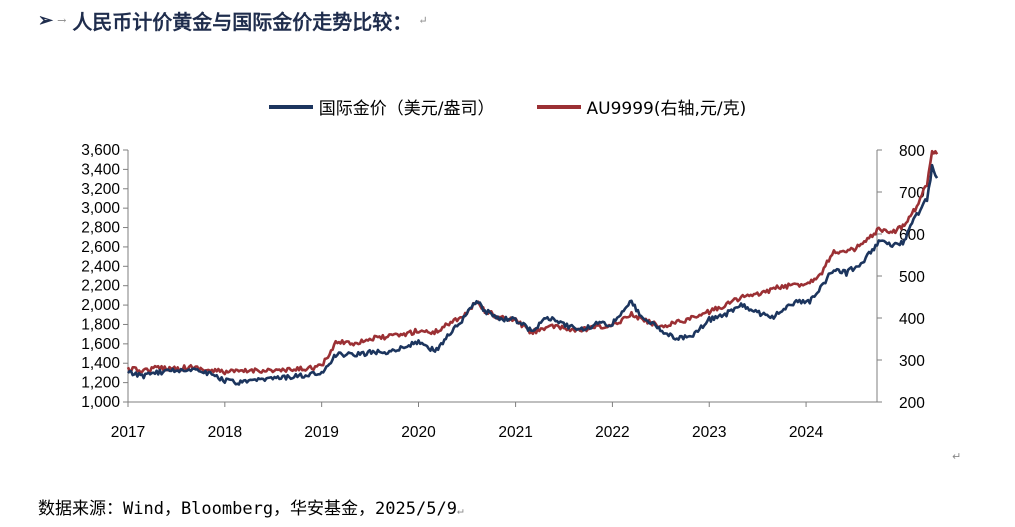 The height and width of the screenshot is (527, 1015). What do you see at coordinates (406, 109) in the screenshot?
I see `legend-label-series1: 国际金价（美元/盎司）` at bounding box center [406, 109].